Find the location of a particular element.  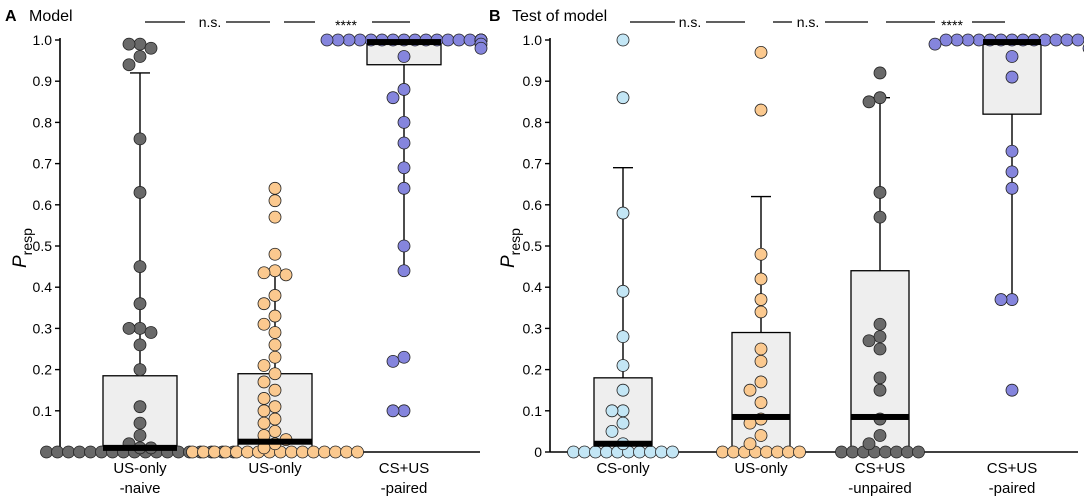

pb-y-tick-label: 0.6 is located at coordinates (533, 205).